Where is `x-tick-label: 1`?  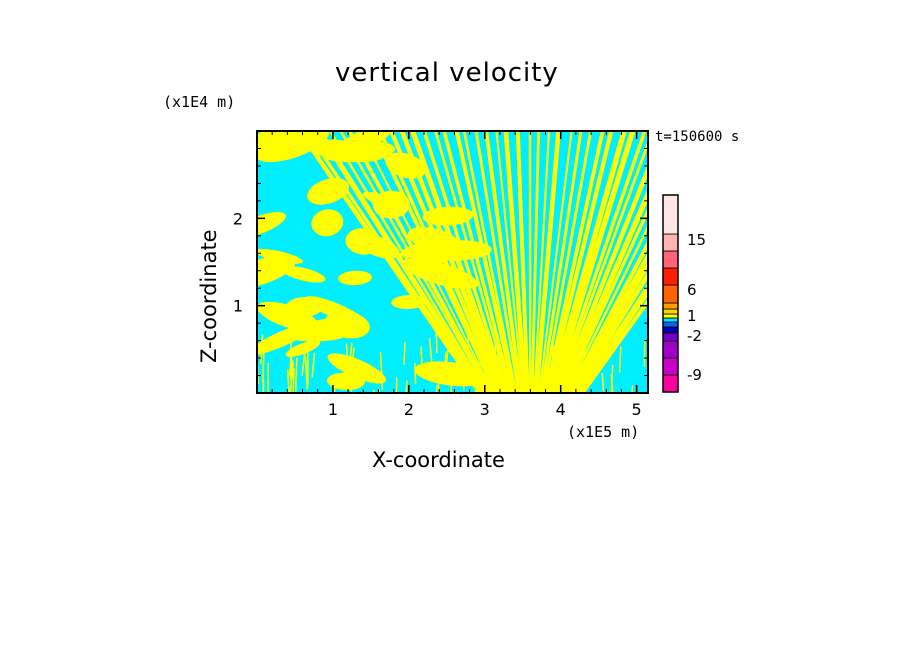
x-tick-label: 1 is located at coordinates (333, 409).